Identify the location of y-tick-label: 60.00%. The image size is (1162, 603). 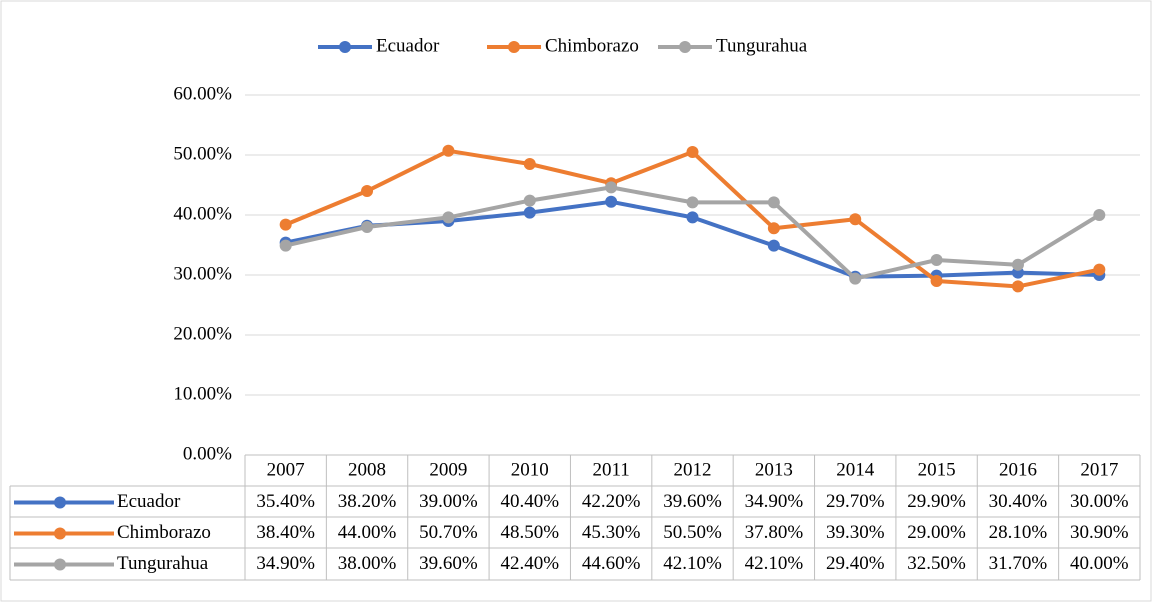
(202, 93).